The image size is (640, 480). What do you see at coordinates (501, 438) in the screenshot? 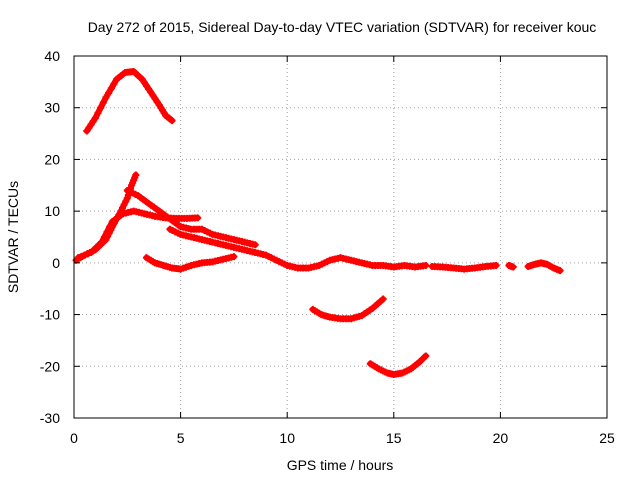
I see `x-tick-label: 20` at bounding box center [501, 438].